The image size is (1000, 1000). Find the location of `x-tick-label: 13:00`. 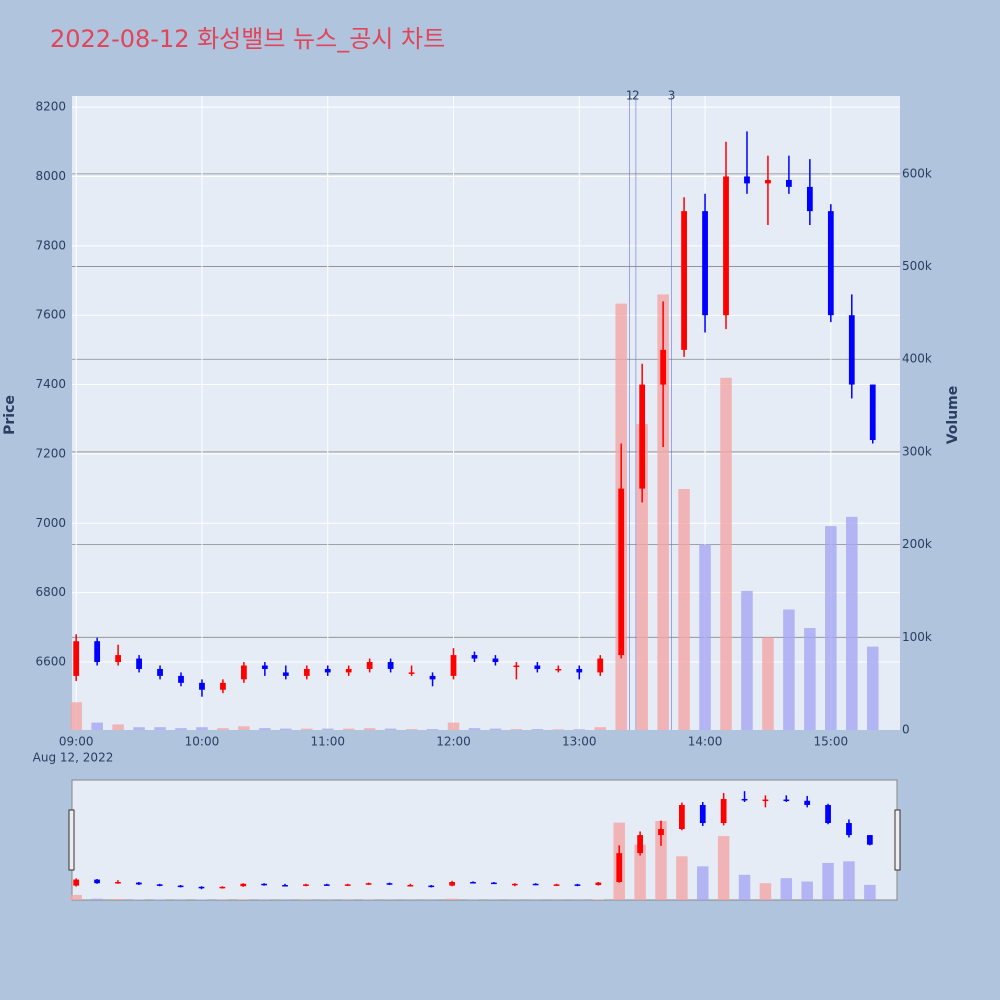

x-tick-label: 13:00 is located at coordinates (579, 742).